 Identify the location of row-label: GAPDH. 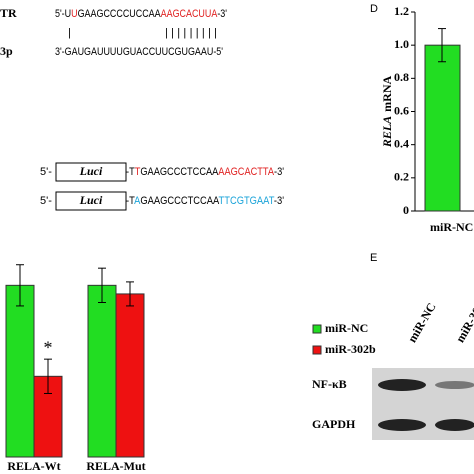
(334, 424).